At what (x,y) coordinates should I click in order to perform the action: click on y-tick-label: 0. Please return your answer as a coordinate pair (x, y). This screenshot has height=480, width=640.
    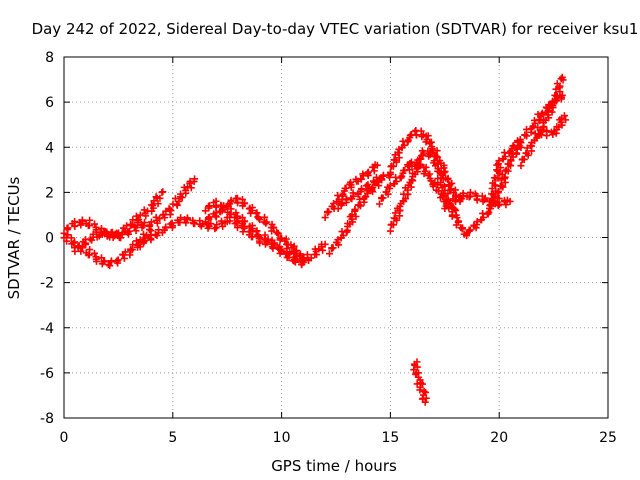
    Looking at the image, I should click on (49, 239).